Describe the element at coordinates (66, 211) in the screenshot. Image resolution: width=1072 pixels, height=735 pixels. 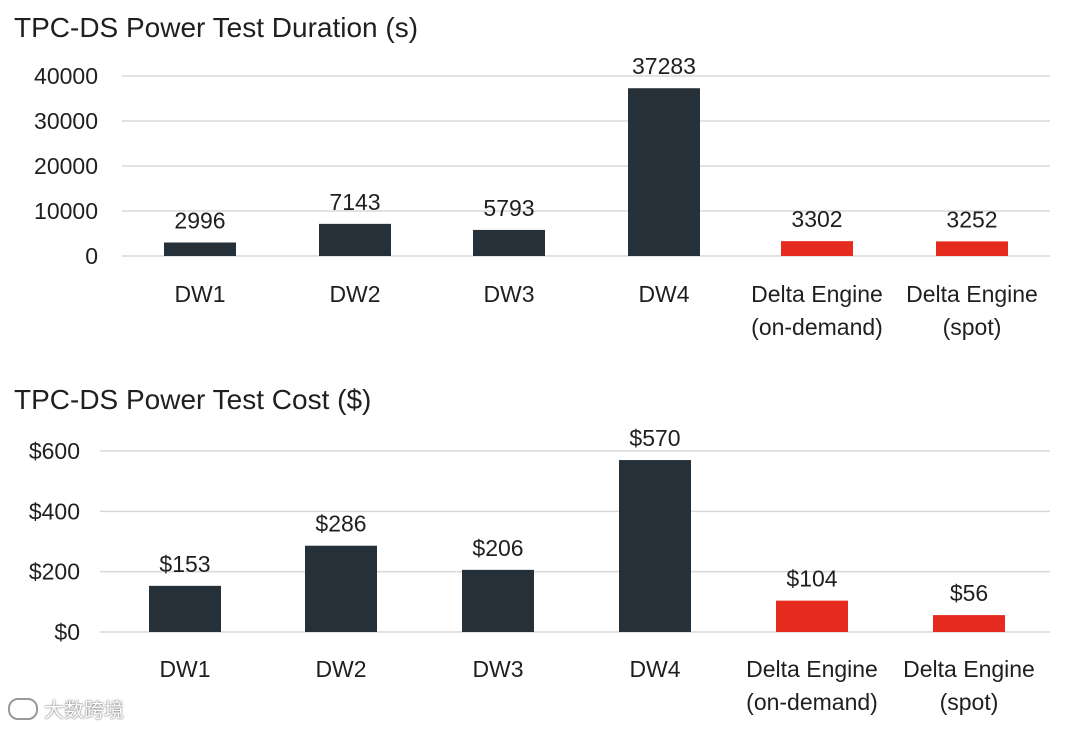
I see `y-tick-label: 10000` at that location.